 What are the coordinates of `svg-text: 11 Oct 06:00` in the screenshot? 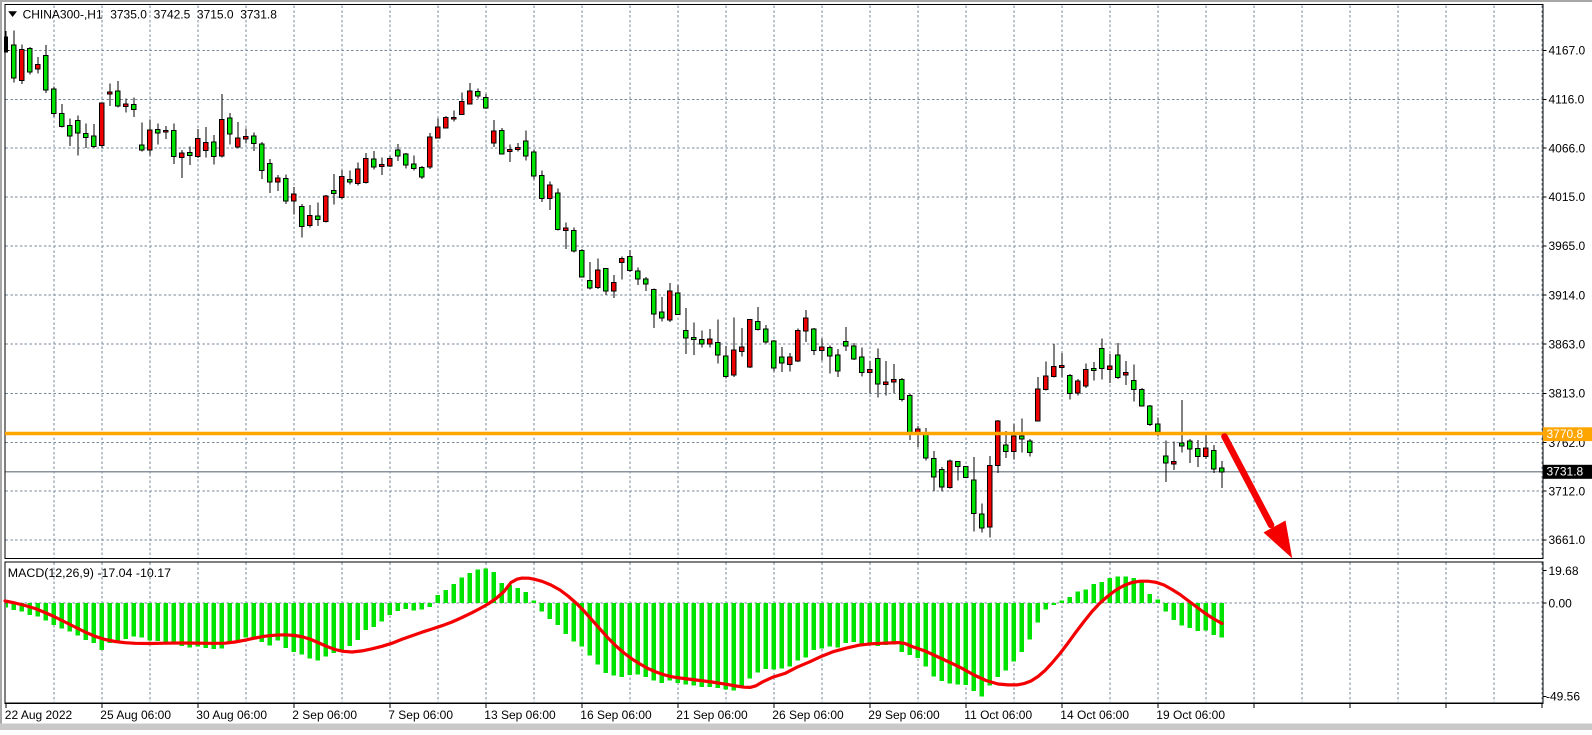 It's located at (998, 715).